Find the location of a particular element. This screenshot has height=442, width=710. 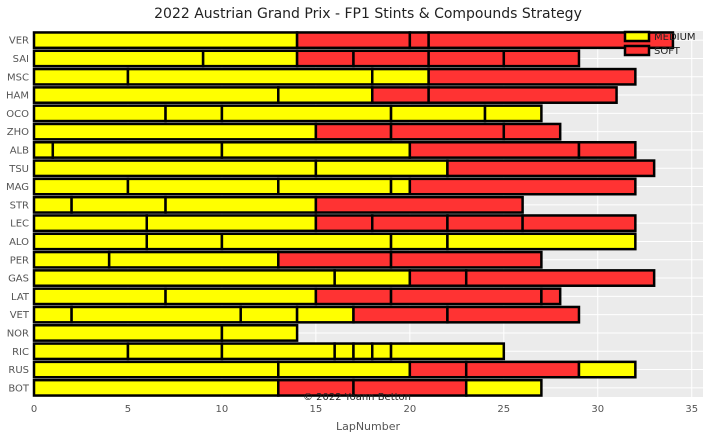

driver-label: STR is located at coordinates (19, 205).